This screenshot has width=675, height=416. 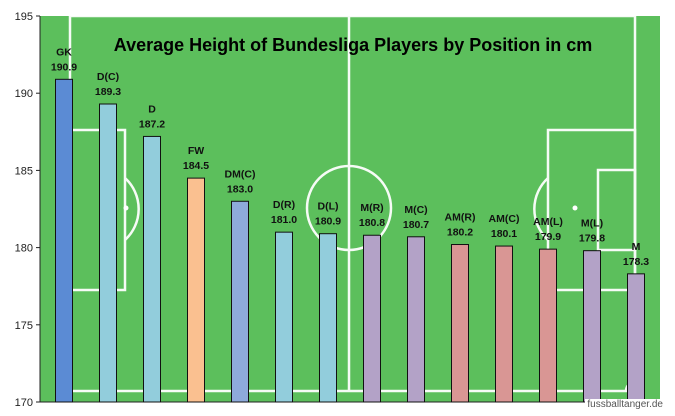 I want to click on bar-m, so click(x=636, y=338).